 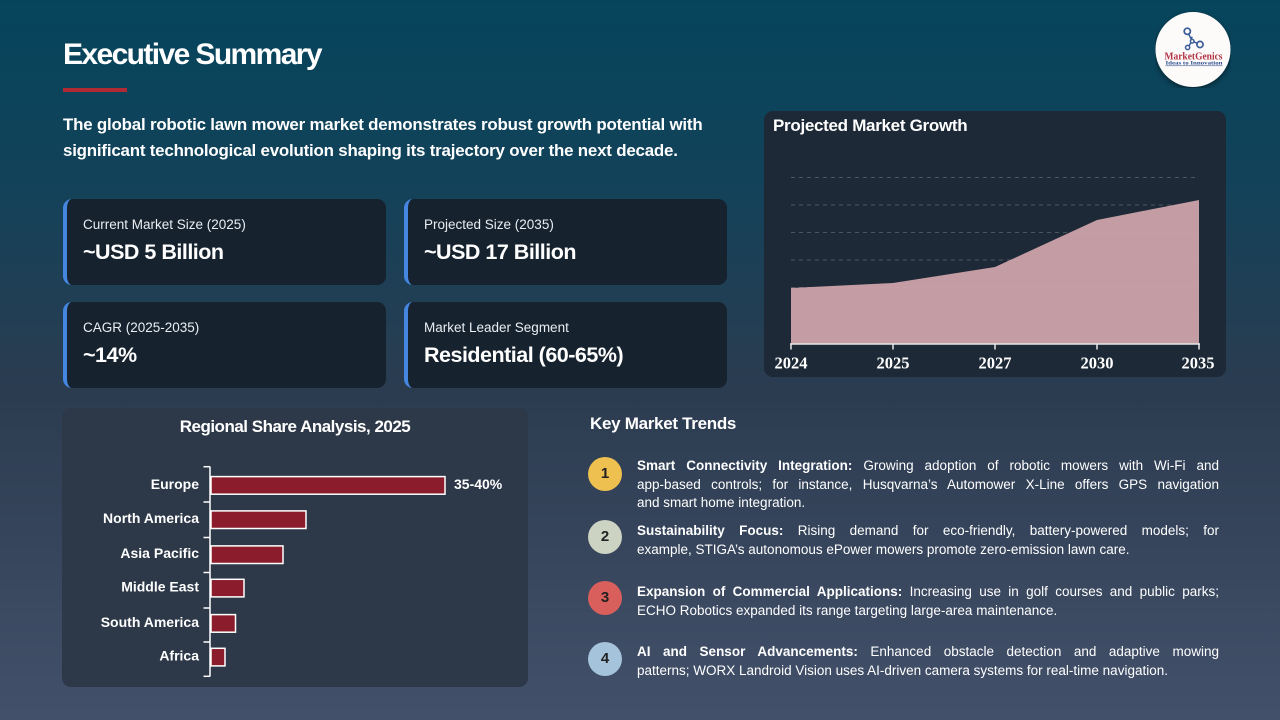 What do you see at coordinates (1194, 57) in the screenshot?
I see `svg-text: MarketGenics` at bounding box center [1194, 57].